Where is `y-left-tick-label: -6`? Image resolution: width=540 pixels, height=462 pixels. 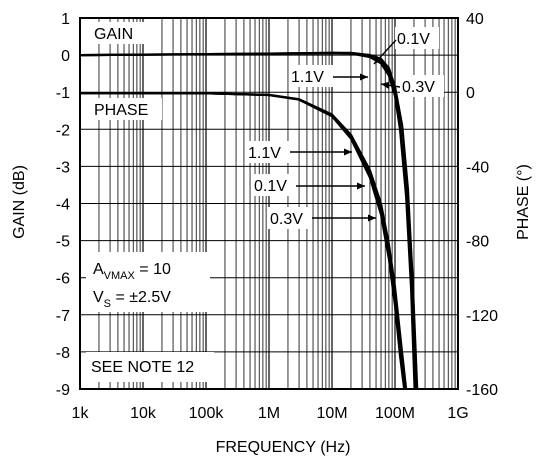
y-left-tick-label: -6 is located at coordinates (63, 279).